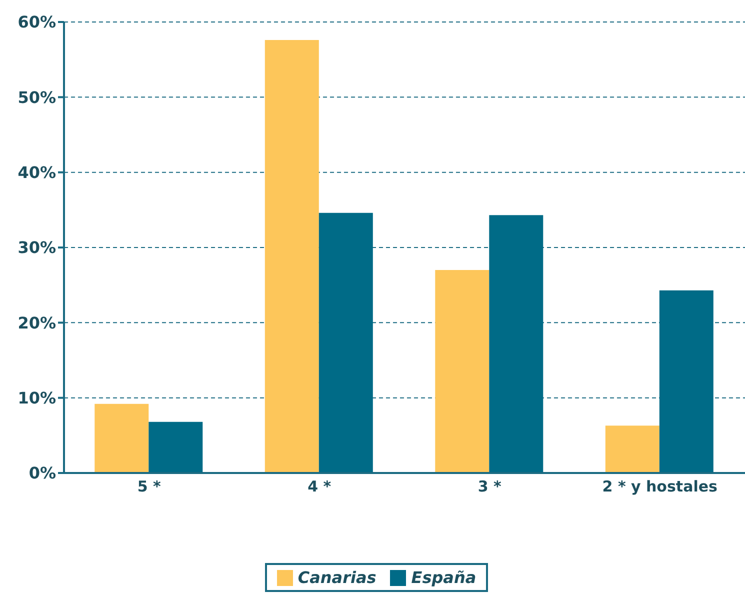  I want to click on y-tick-label: 40%, so click(37, 172).